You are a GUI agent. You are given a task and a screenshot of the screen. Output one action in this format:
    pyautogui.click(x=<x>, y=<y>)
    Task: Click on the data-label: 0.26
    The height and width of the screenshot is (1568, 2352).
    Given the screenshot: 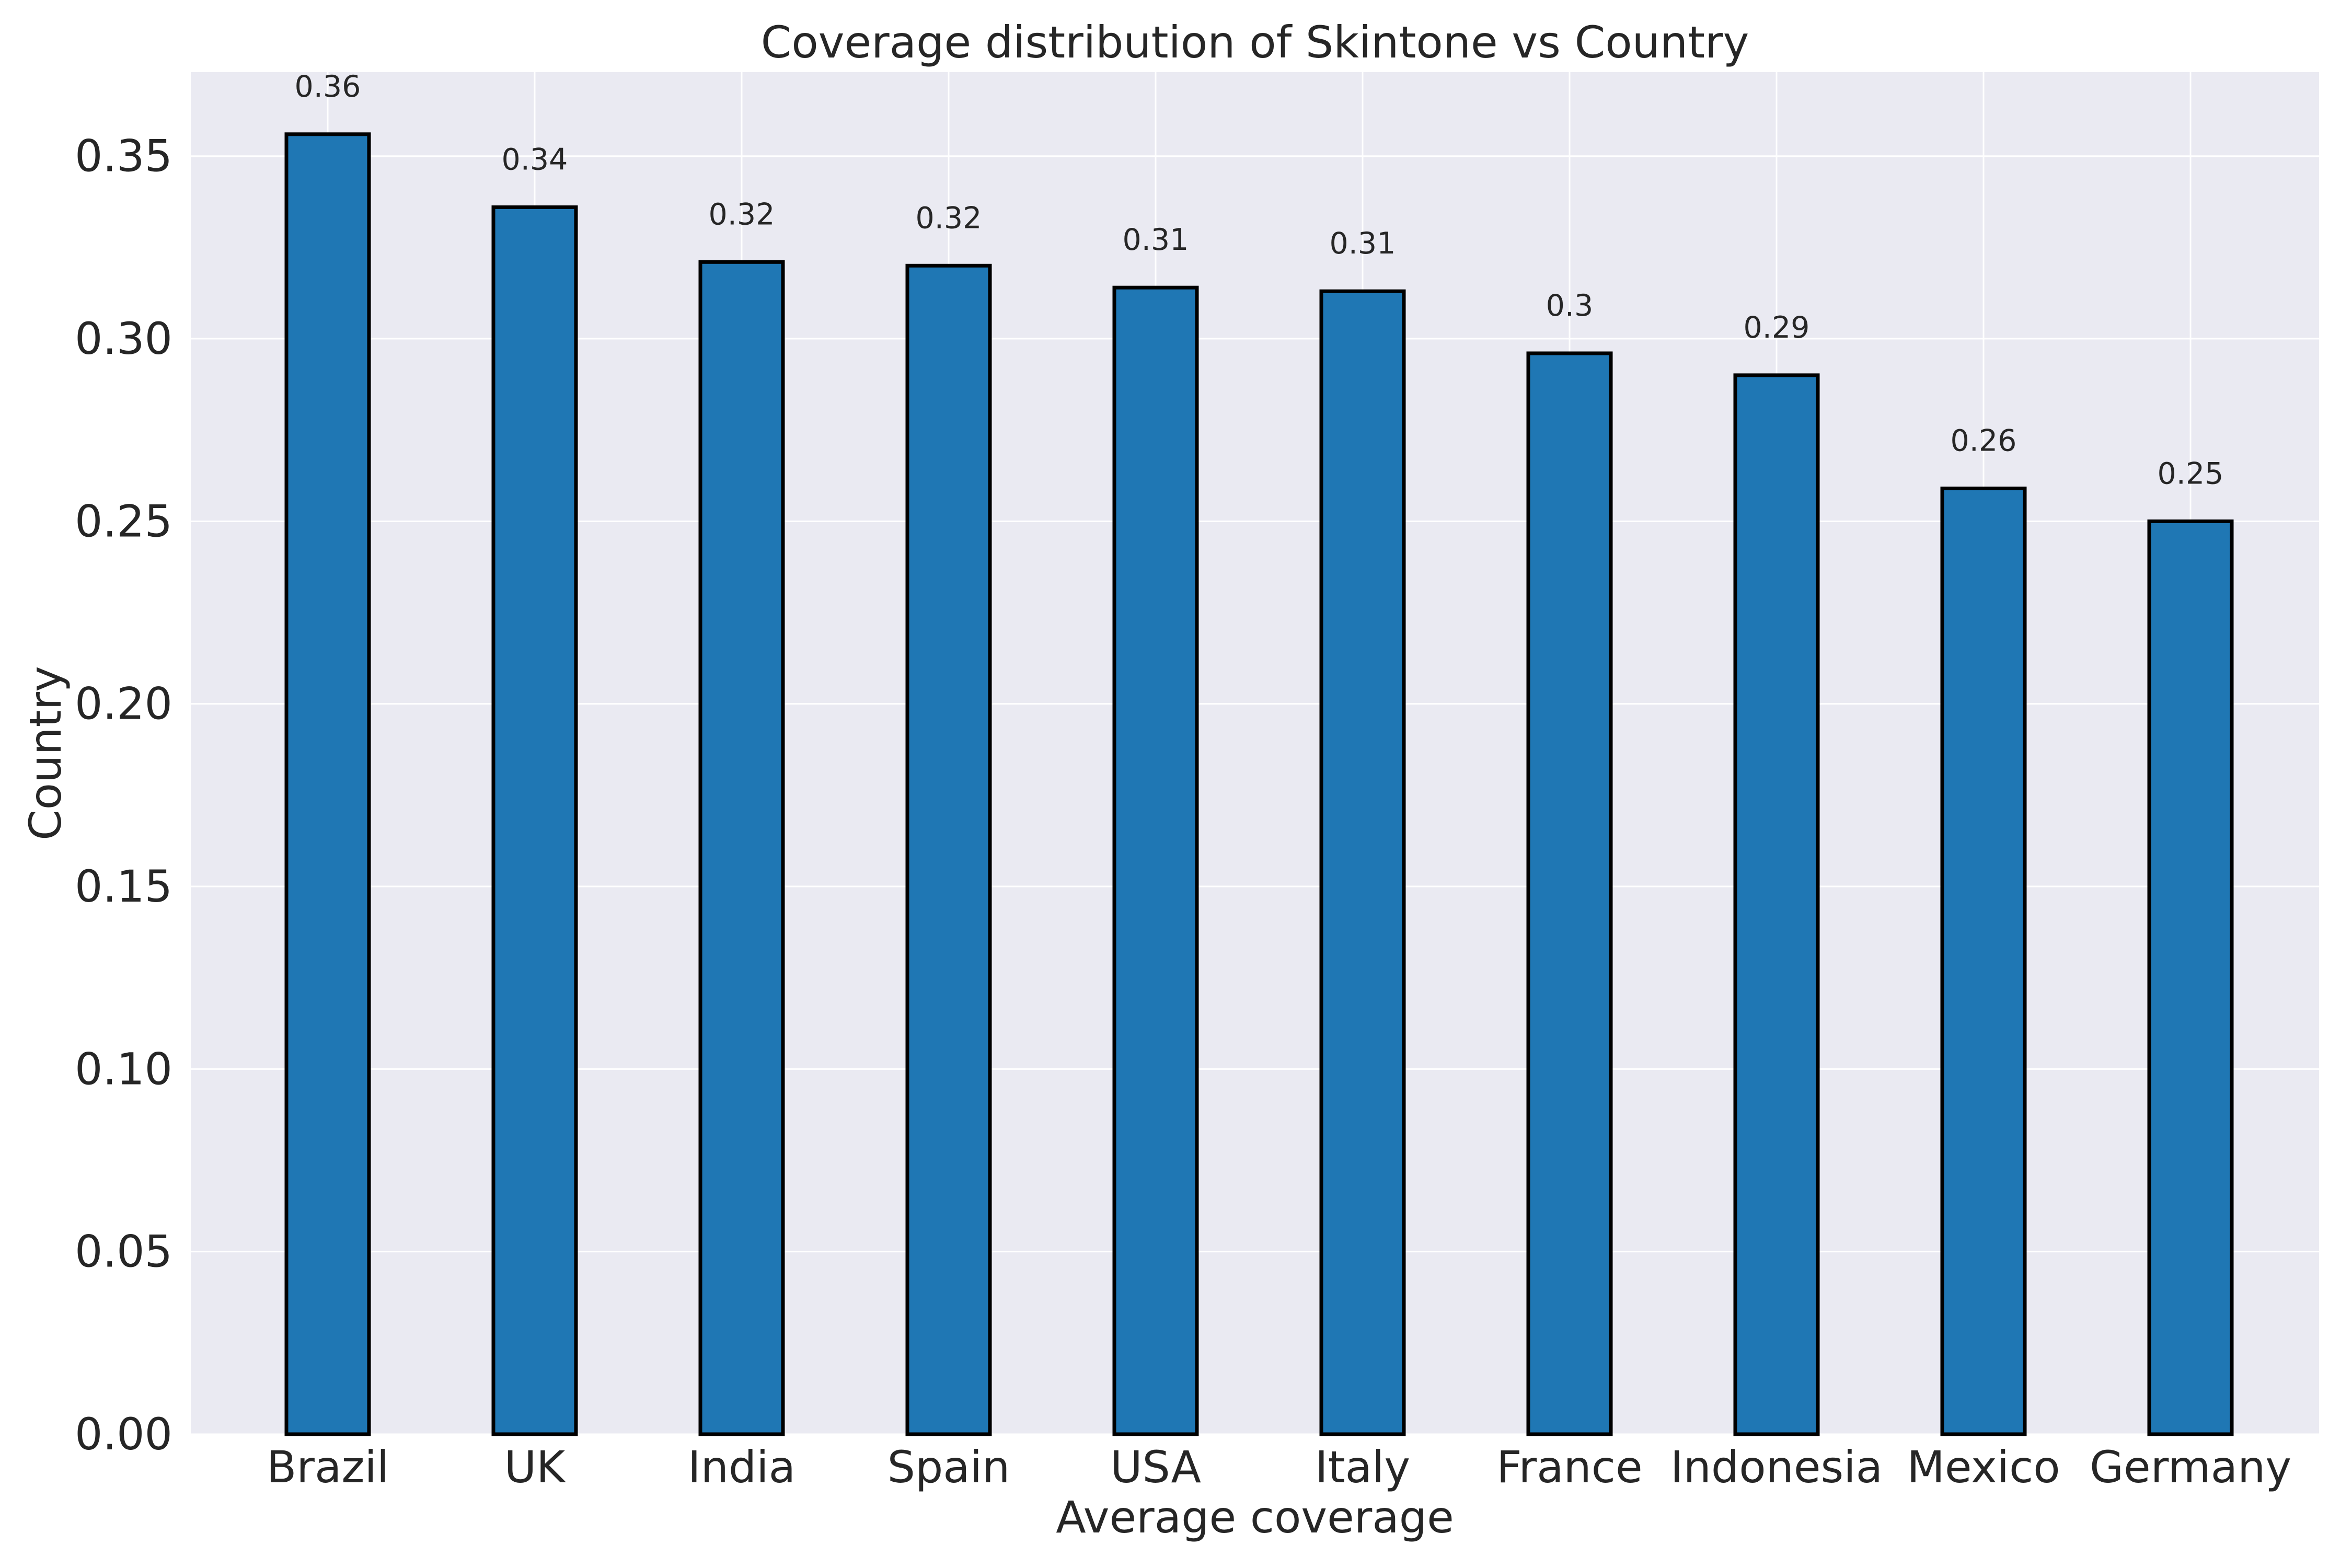 What is the action you would take?
    pyautogui.click(x=1984, y=440)
    